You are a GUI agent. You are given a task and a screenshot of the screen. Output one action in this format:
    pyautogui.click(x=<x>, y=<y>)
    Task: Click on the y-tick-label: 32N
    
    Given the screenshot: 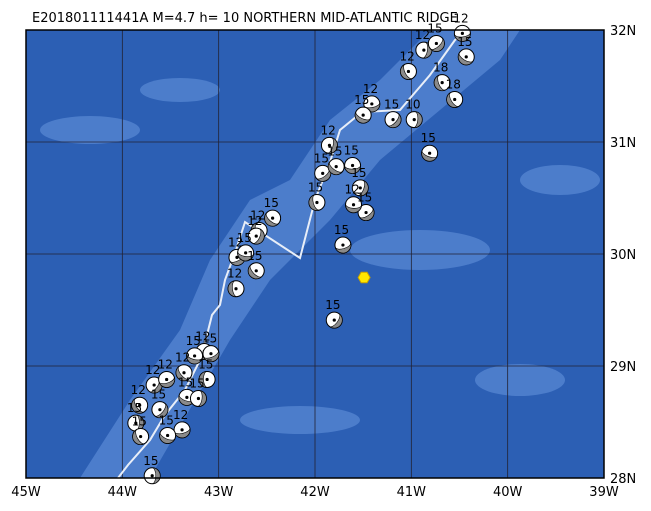 What is the action you would take?
    pyautogui.click(x=623, y=31)
    